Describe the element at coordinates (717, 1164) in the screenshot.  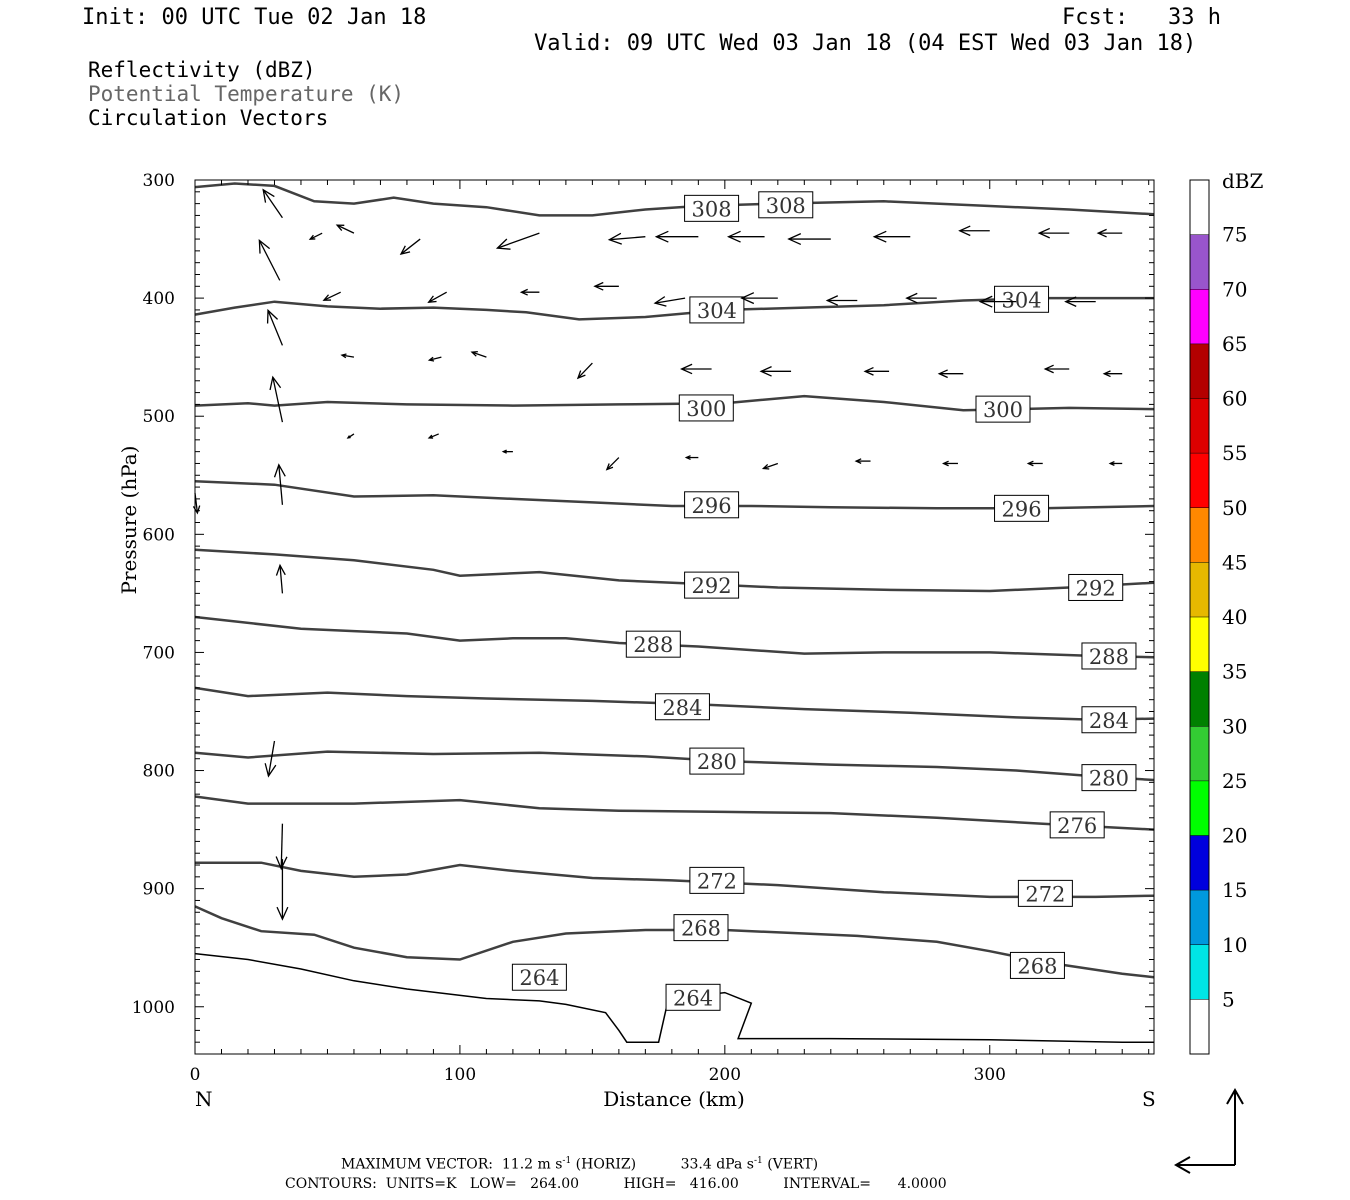
I see `max-vector-vert-value: 33.4 dPa s` at that location.